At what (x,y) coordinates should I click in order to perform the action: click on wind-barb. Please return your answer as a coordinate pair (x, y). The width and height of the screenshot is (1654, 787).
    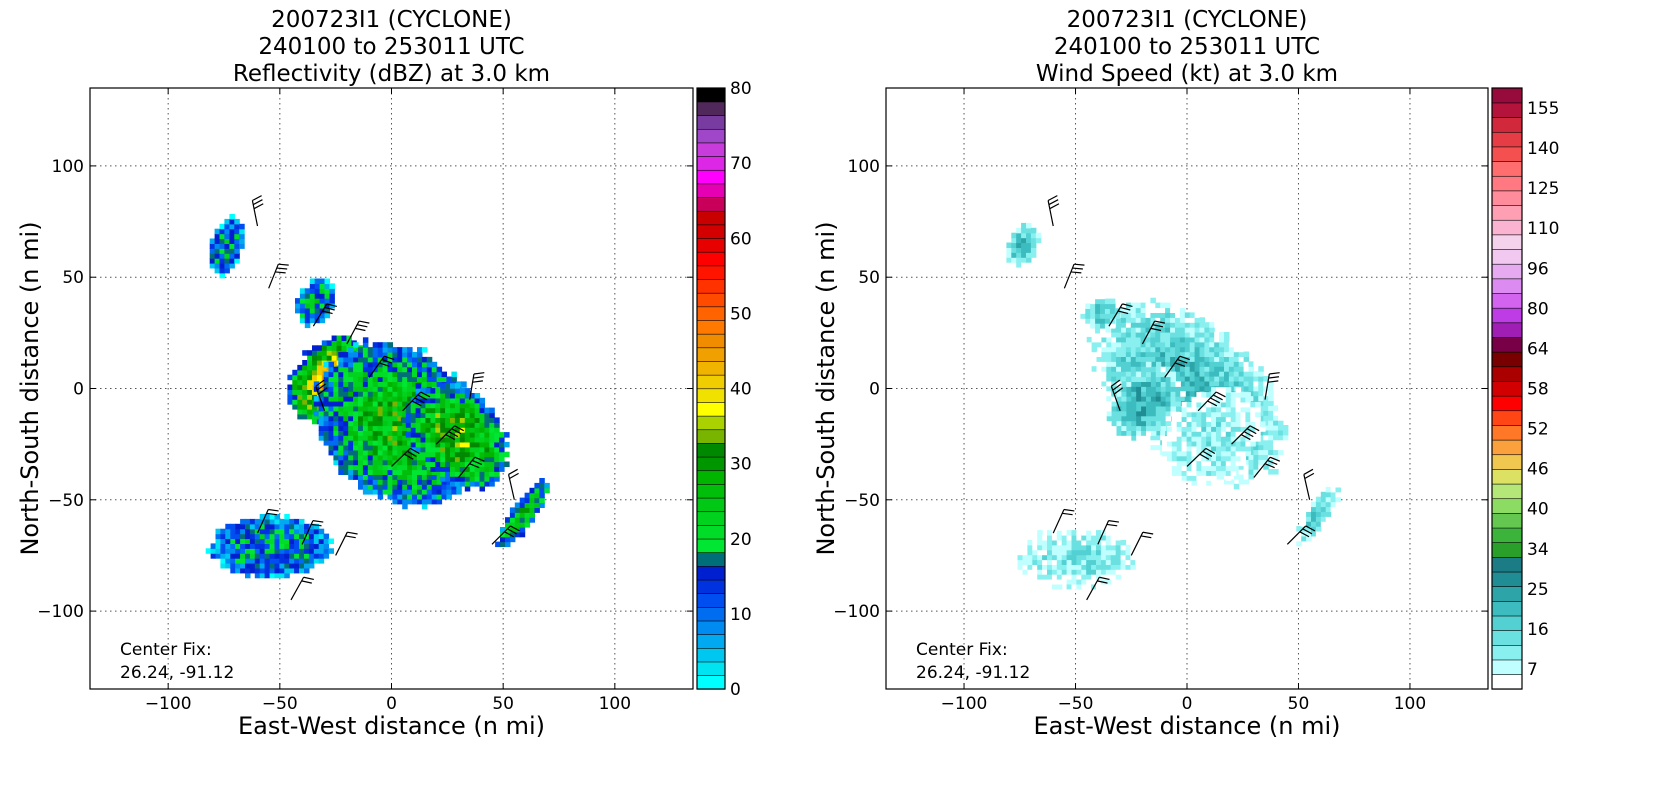
    Looking at the image, I should click on (471, 467).